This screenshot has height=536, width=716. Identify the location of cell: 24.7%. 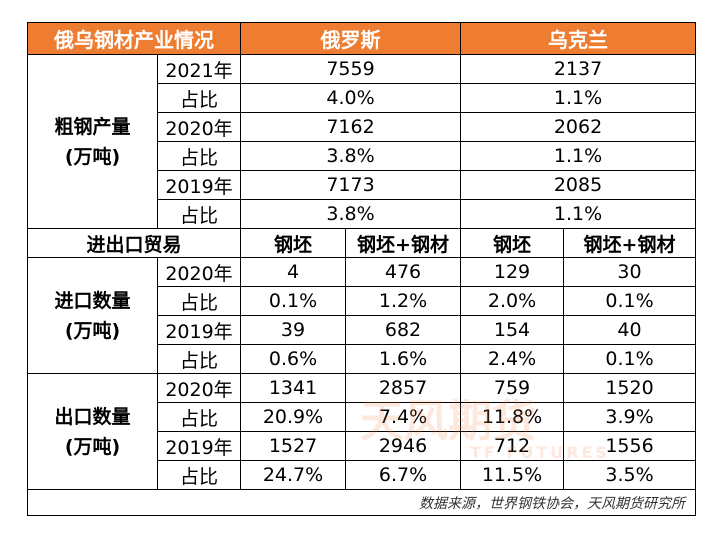
(293, 475).